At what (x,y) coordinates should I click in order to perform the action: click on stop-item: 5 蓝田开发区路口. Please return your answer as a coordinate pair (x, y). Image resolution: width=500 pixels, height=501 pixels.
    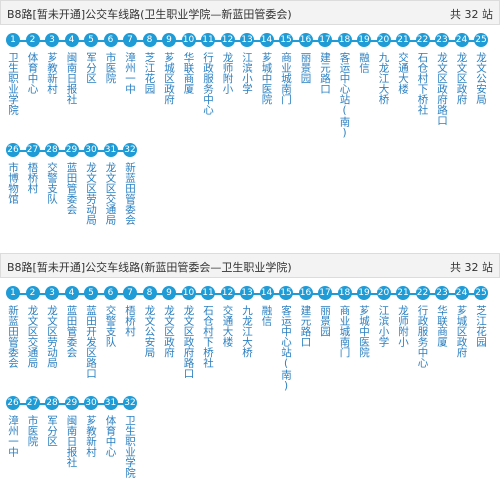
    Looking at the image, I should click on (91, 332).